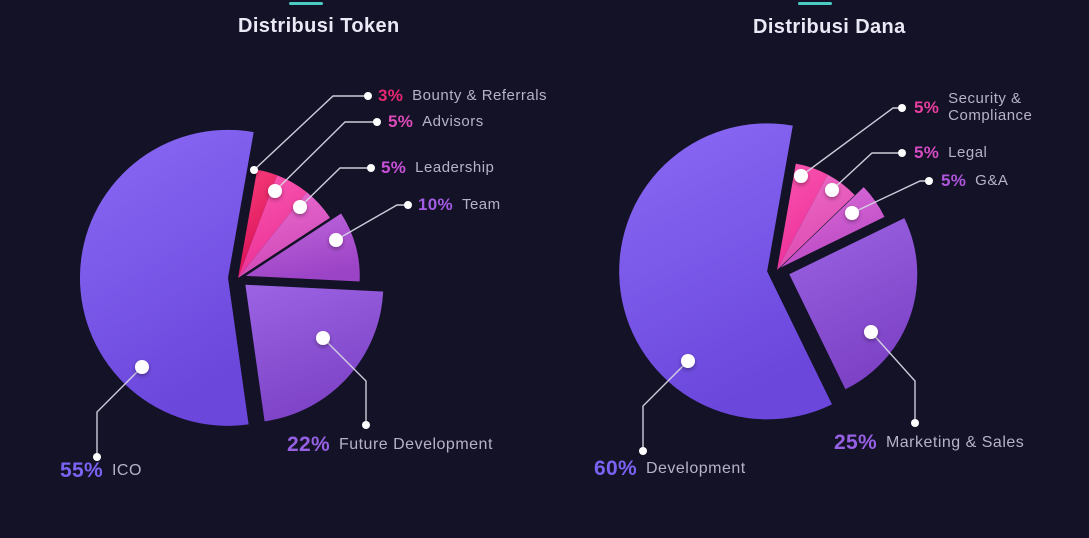 The width and height of the screenshot is (1089, 538). Describe the element at coordinates (615, 468) in the screenshot. I see `label-pct-development: 60%` at that location.